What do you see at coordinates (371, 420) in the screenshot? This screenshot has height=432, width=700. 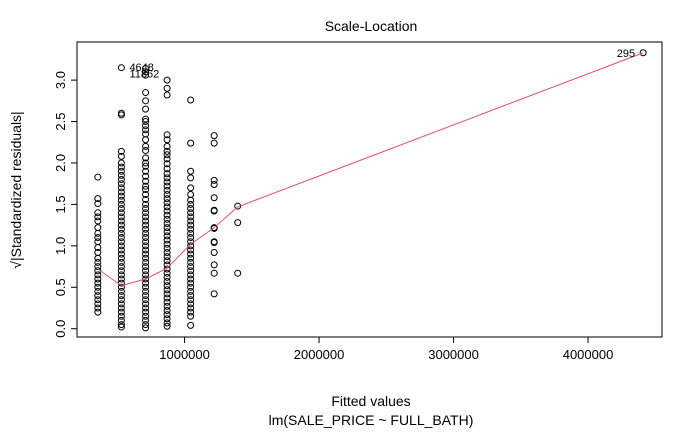 I see `chart-subtitle: lm(SALE_PRICE ~ FULL_BATH)` at bounding box center [371, 420].